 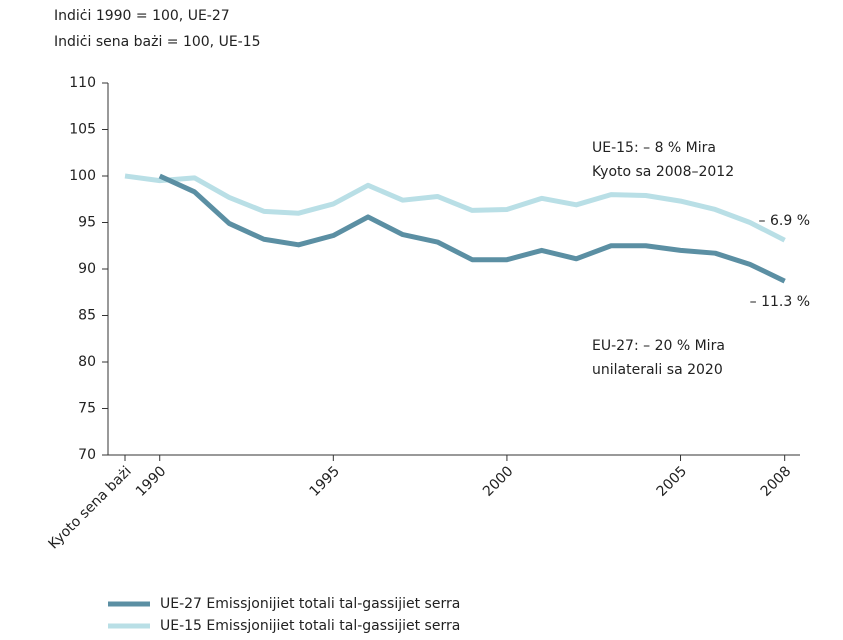 I want to click on y-tick-label: 70, so click(x=87, y=455).